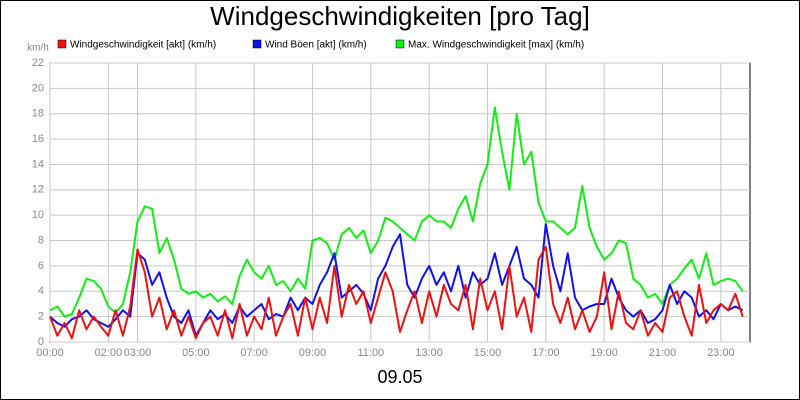 The height and width of the screenshot is (400, 800). Describe the element at coordinates (429, 353) in the screenshot. I see `x-tick-label: 13:00` at that location.